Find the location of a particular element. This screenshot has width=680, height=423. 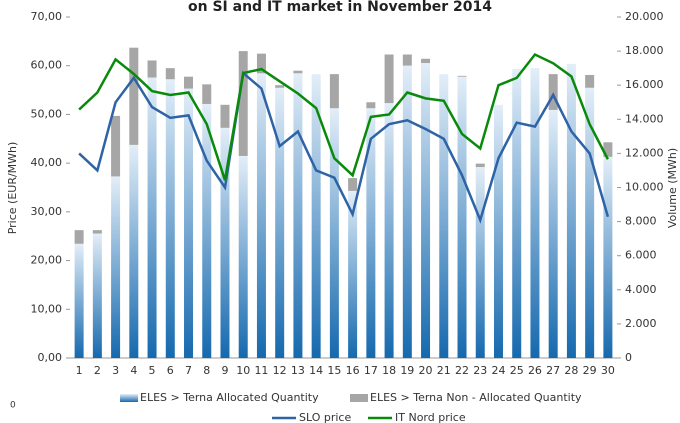

x-tick-label: 27 is located at coordinates (553, 370).